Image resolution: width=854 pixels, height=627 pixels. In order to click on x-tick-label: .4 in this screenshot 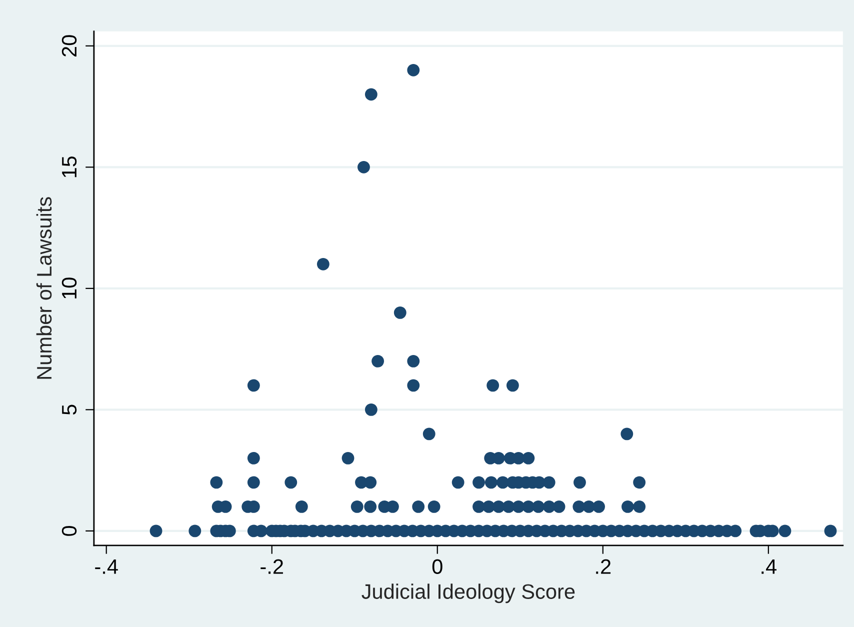, I will do `click(769, 566)`.